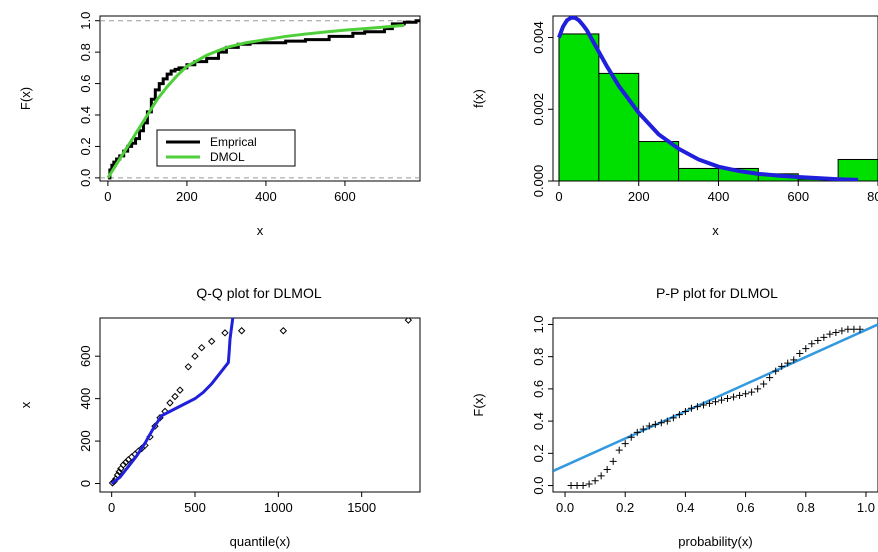 The image size is (878, 552). I want to click on density-x-tick-label: 600, so click(798, 196).